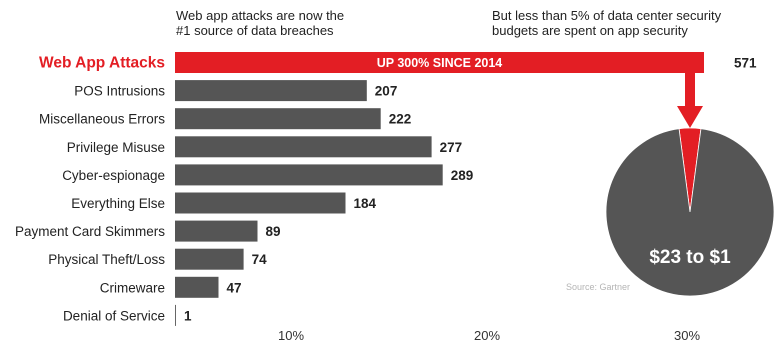 This screenshot has height=346, width=780. I want to click on source-note: Source: Gartner, so click(598, 287).